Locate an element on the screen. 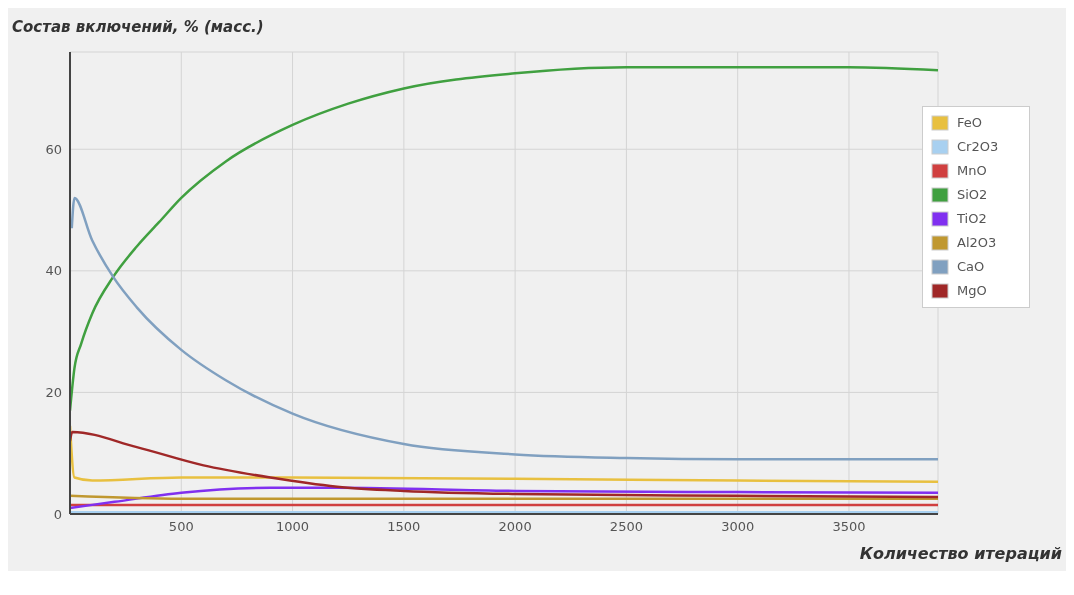  x-axis-title: Количество итераций is located at coordinates (960, 554).